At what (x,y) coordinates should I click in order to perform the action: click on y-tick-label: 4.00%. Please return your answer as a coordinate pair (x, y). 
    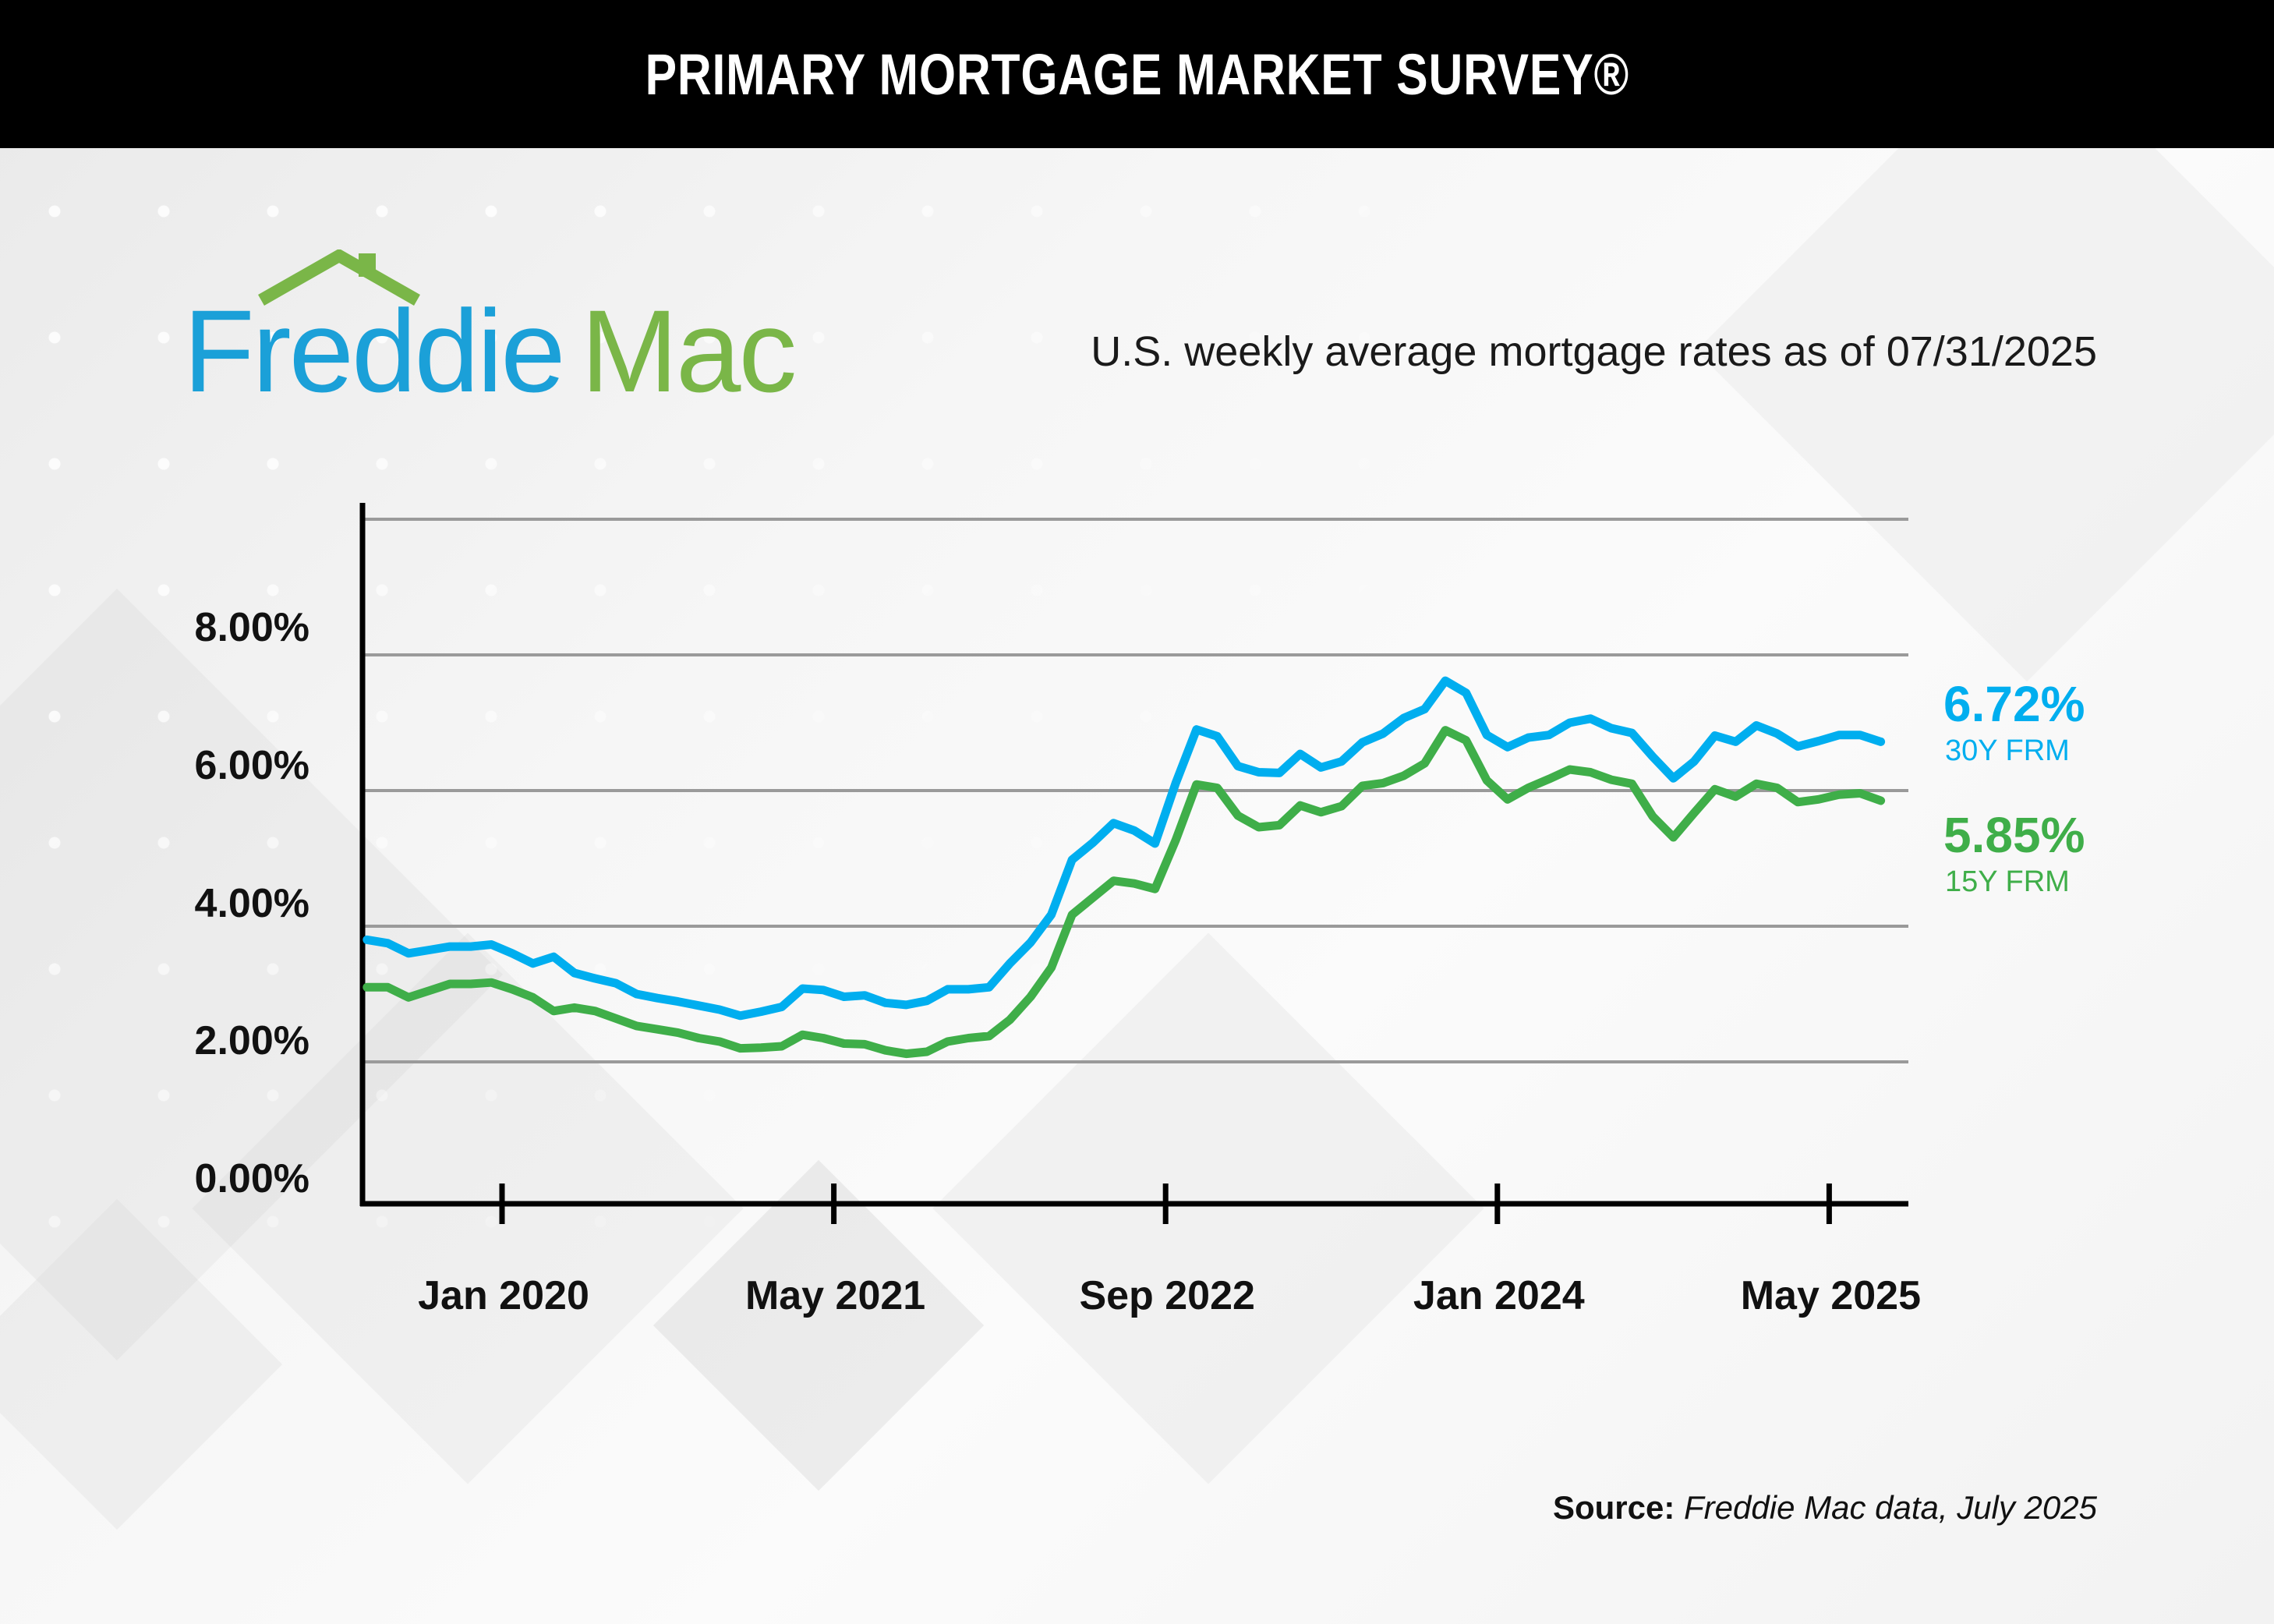
    Looking at the image, I should click on (251, 903).